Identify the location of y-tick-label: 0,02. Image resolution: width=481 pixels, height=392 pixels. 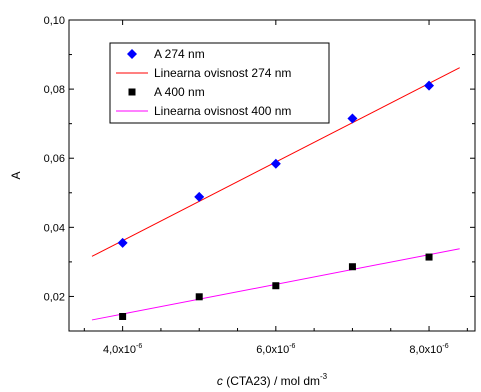
(54, 297).